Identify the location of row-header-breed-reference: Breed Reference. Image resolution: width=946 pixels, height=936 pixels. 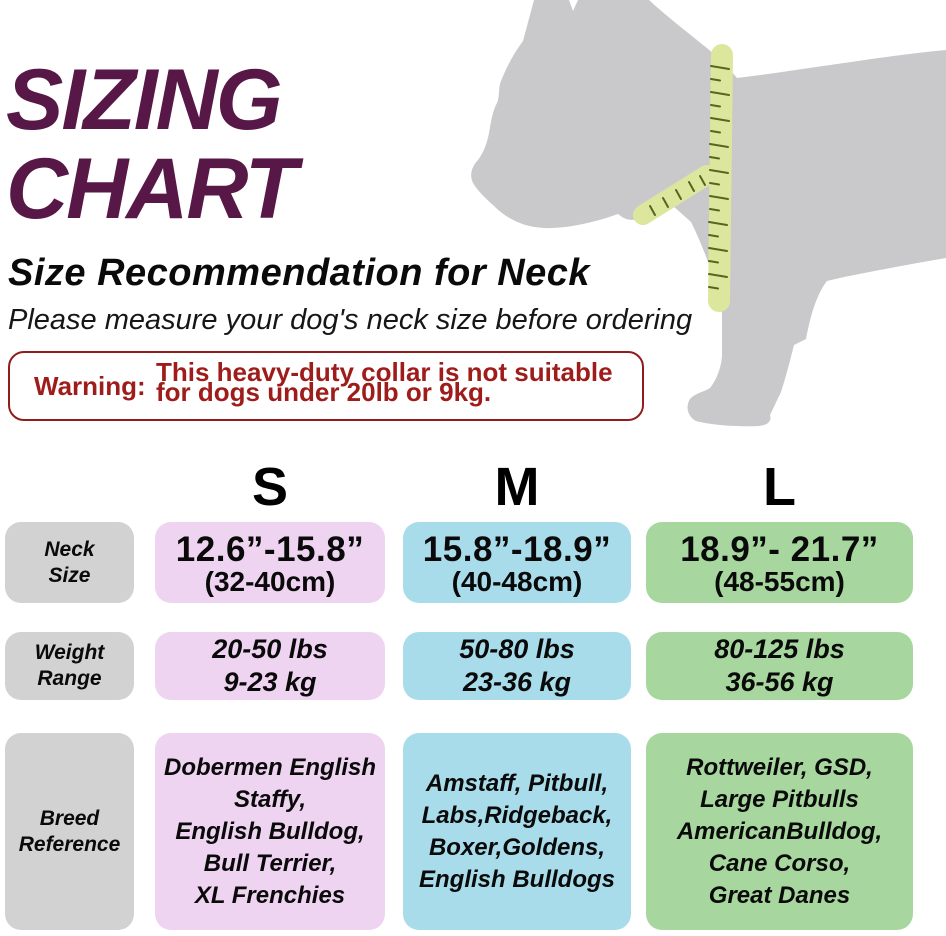
(69, 831).